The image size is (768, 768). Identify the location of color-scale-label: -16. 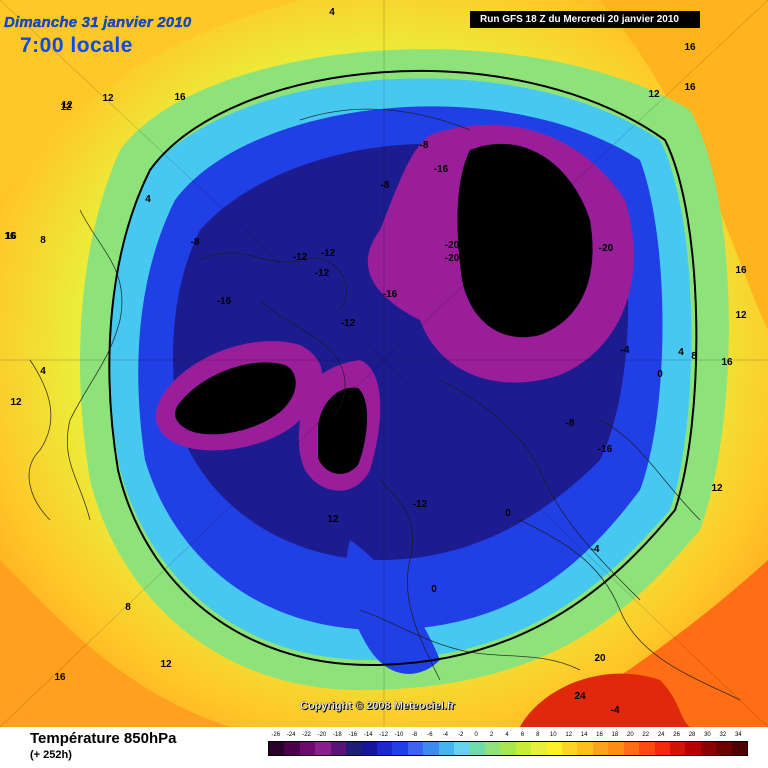
(353, 735).